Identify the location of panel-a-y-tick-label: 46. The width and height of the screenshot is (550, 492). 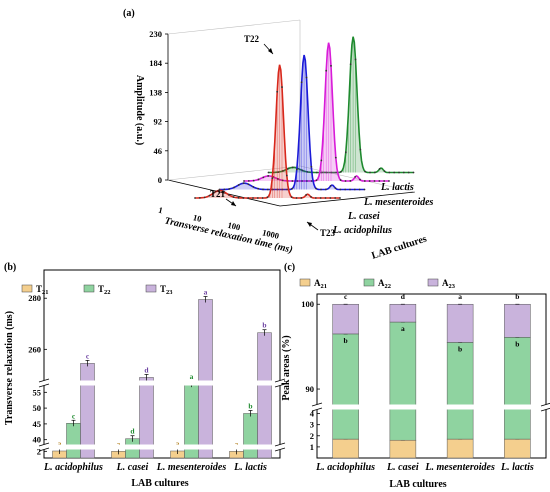
(158, 151).